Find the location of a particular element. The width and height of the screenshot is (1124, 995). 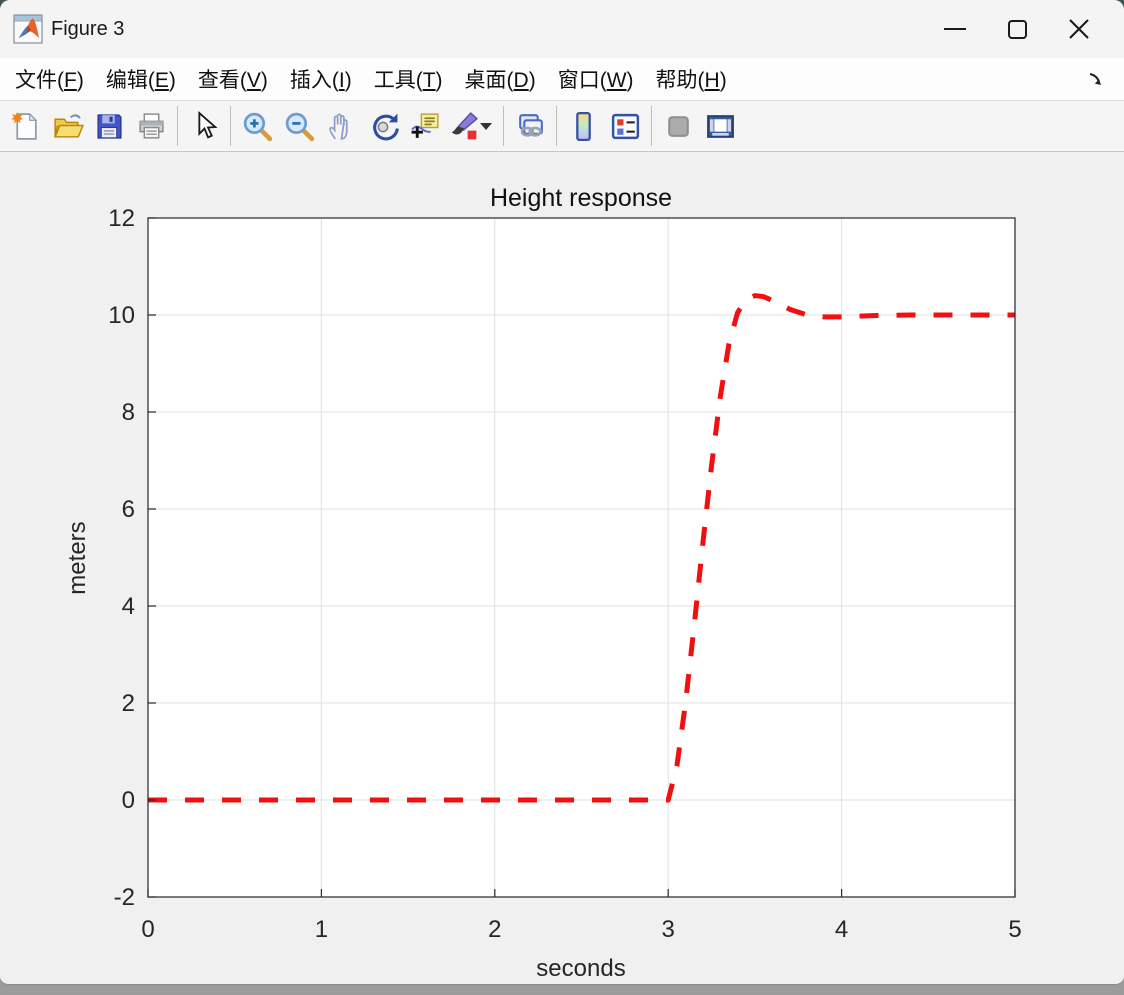

open-folder-icon is located at coordinates (68, 125).